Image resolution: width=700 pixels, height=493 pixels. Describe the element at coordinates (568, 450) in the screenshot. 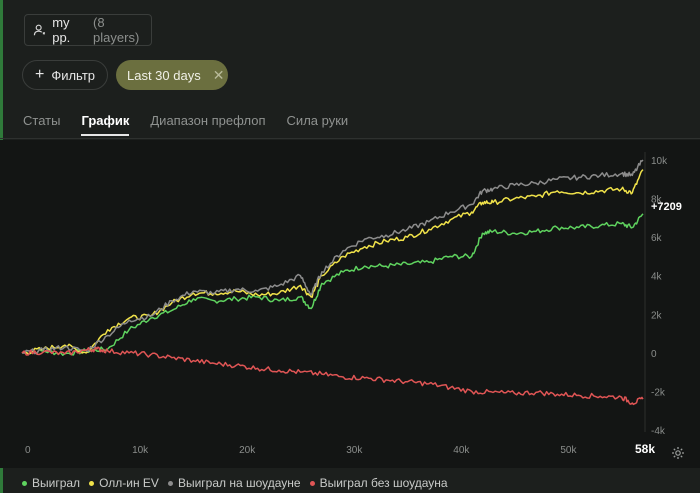

I see `x-tick-label: 50k` at that location.